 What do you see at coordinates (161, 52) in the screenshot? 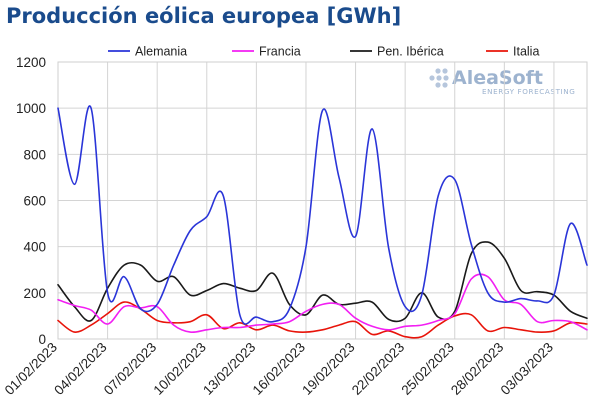
I see `legend-label-alemania: Alemania` at bounding box center [161, 52].